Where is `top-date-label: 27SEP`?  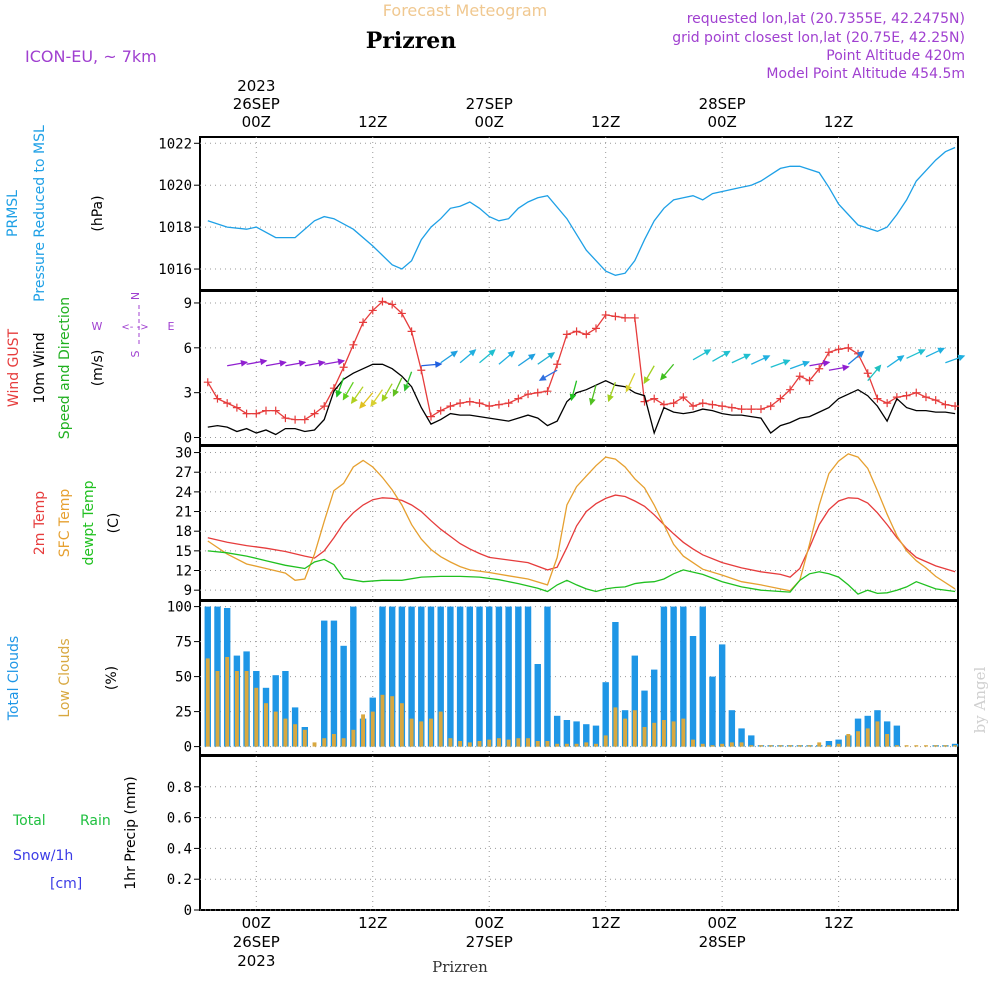
top-date-label: 27SEP is located at coordinates (489, 104).